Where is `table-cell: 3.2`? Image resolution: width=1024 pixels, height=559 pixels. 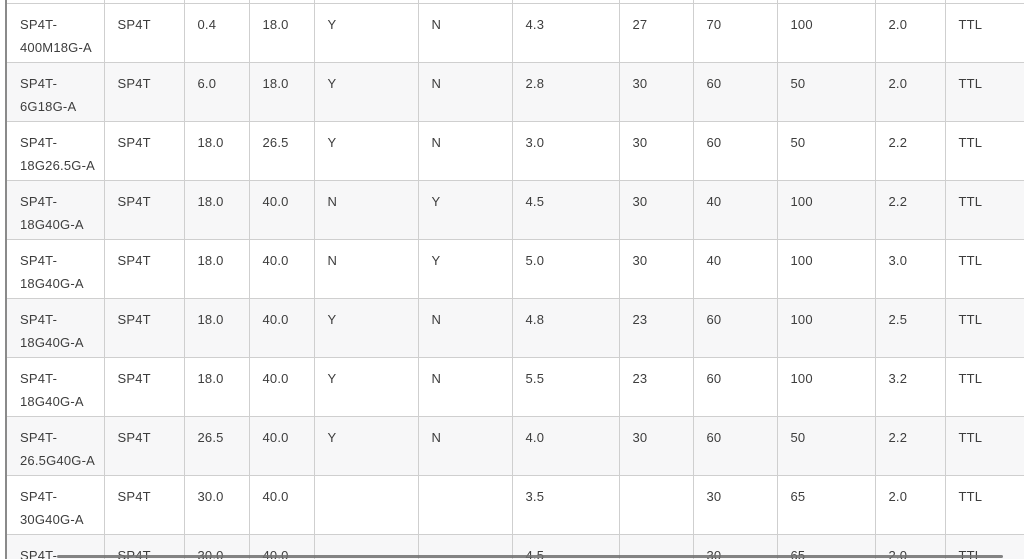 table-cell: 3.2 is located at coordinates (910, 386).